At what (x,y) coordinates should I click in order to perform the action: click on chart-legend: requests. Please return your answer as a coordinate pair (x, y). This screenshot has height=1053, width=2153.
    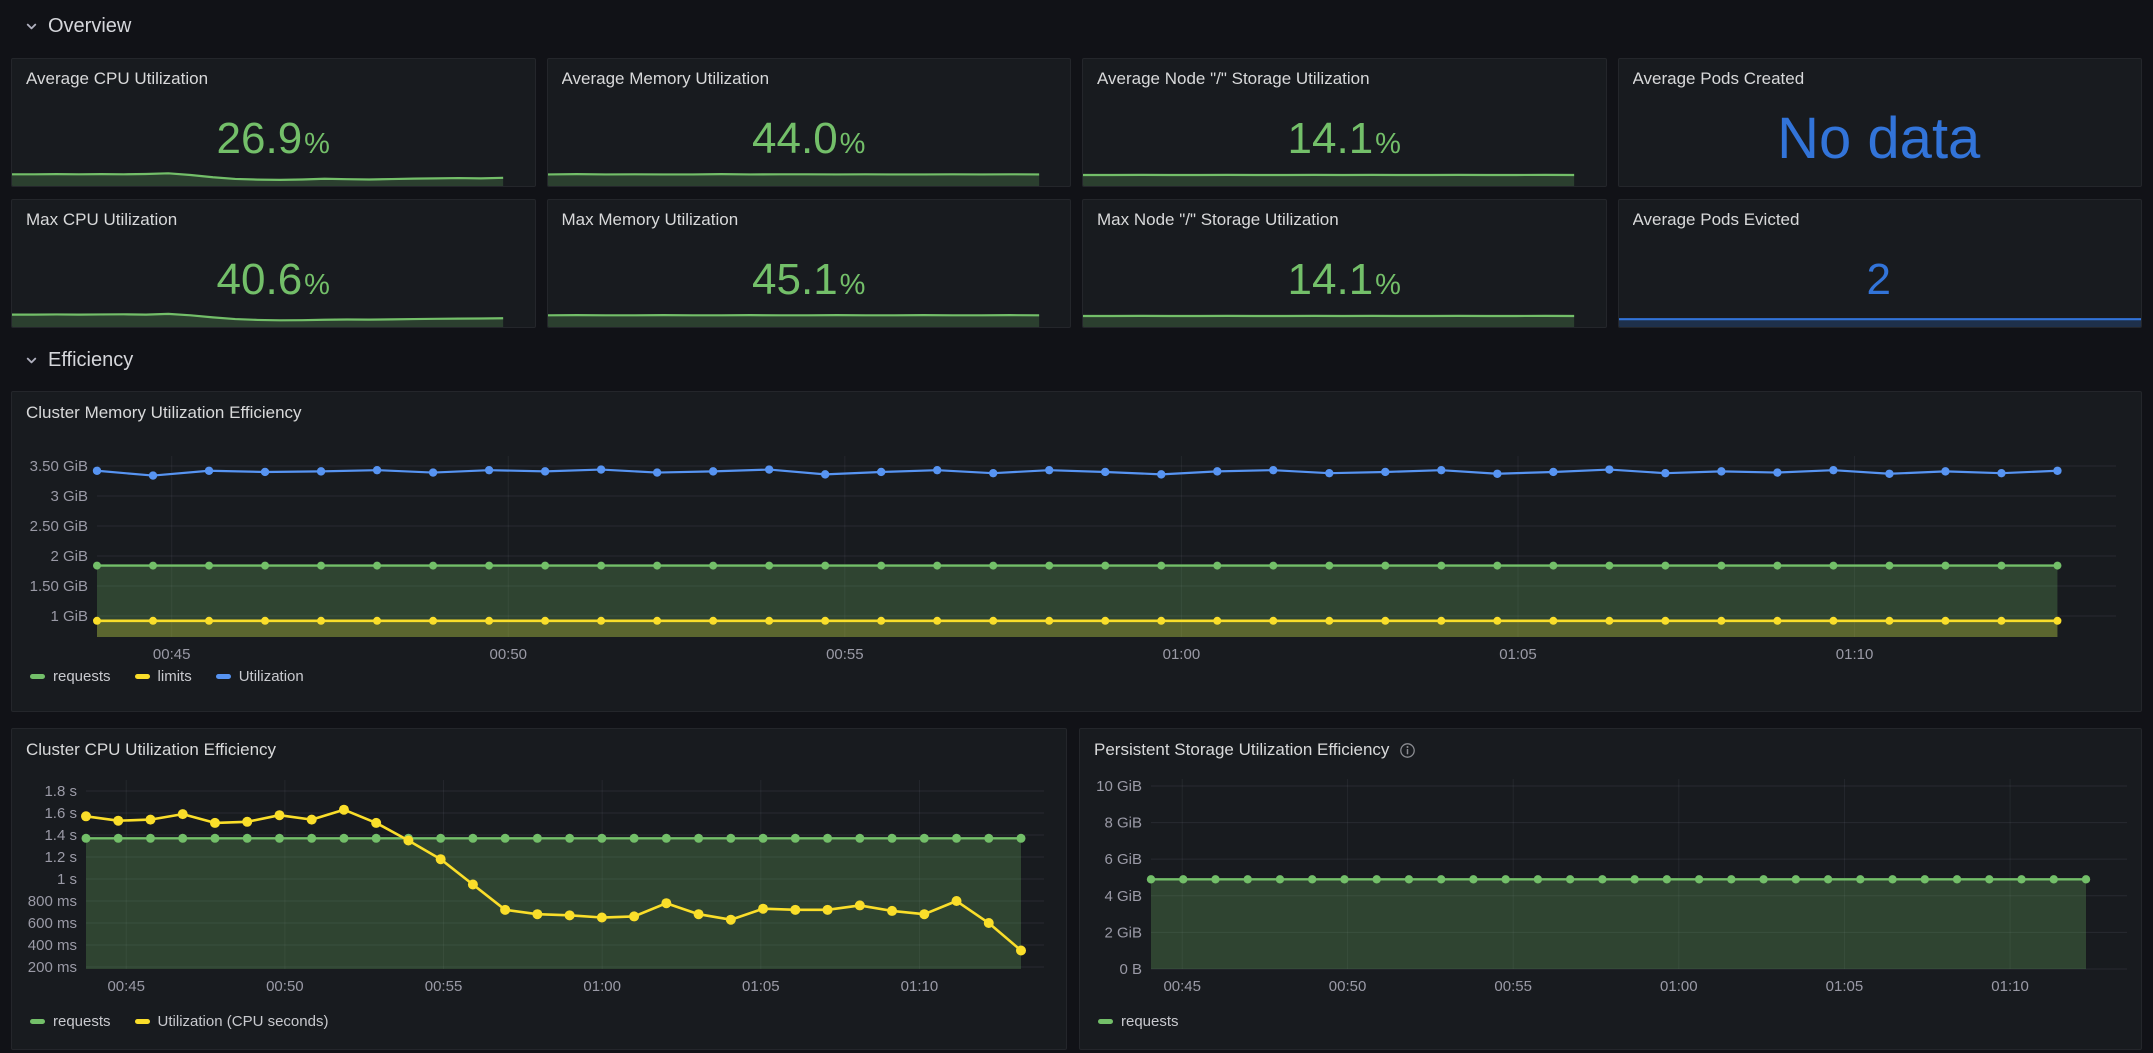
    Looking at the image, I should click on (1138, 1021).